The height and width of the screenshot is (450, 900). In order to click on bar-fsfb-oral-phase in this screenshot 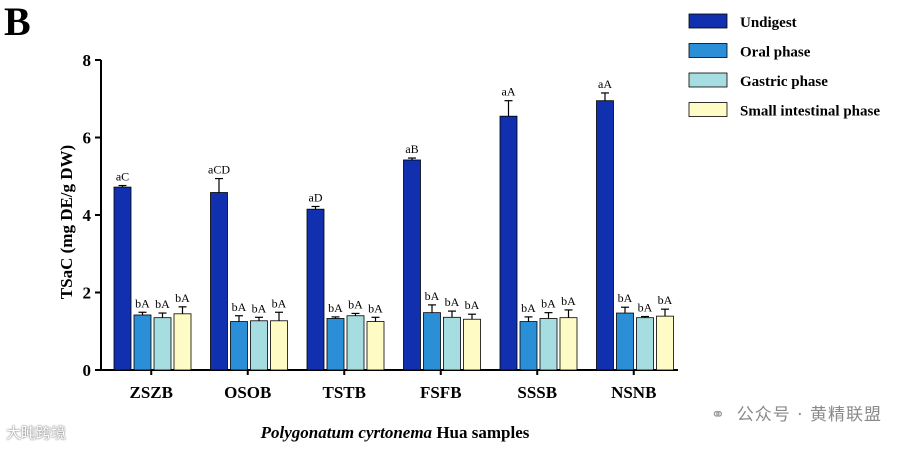, I will do `click(432, 341)`.